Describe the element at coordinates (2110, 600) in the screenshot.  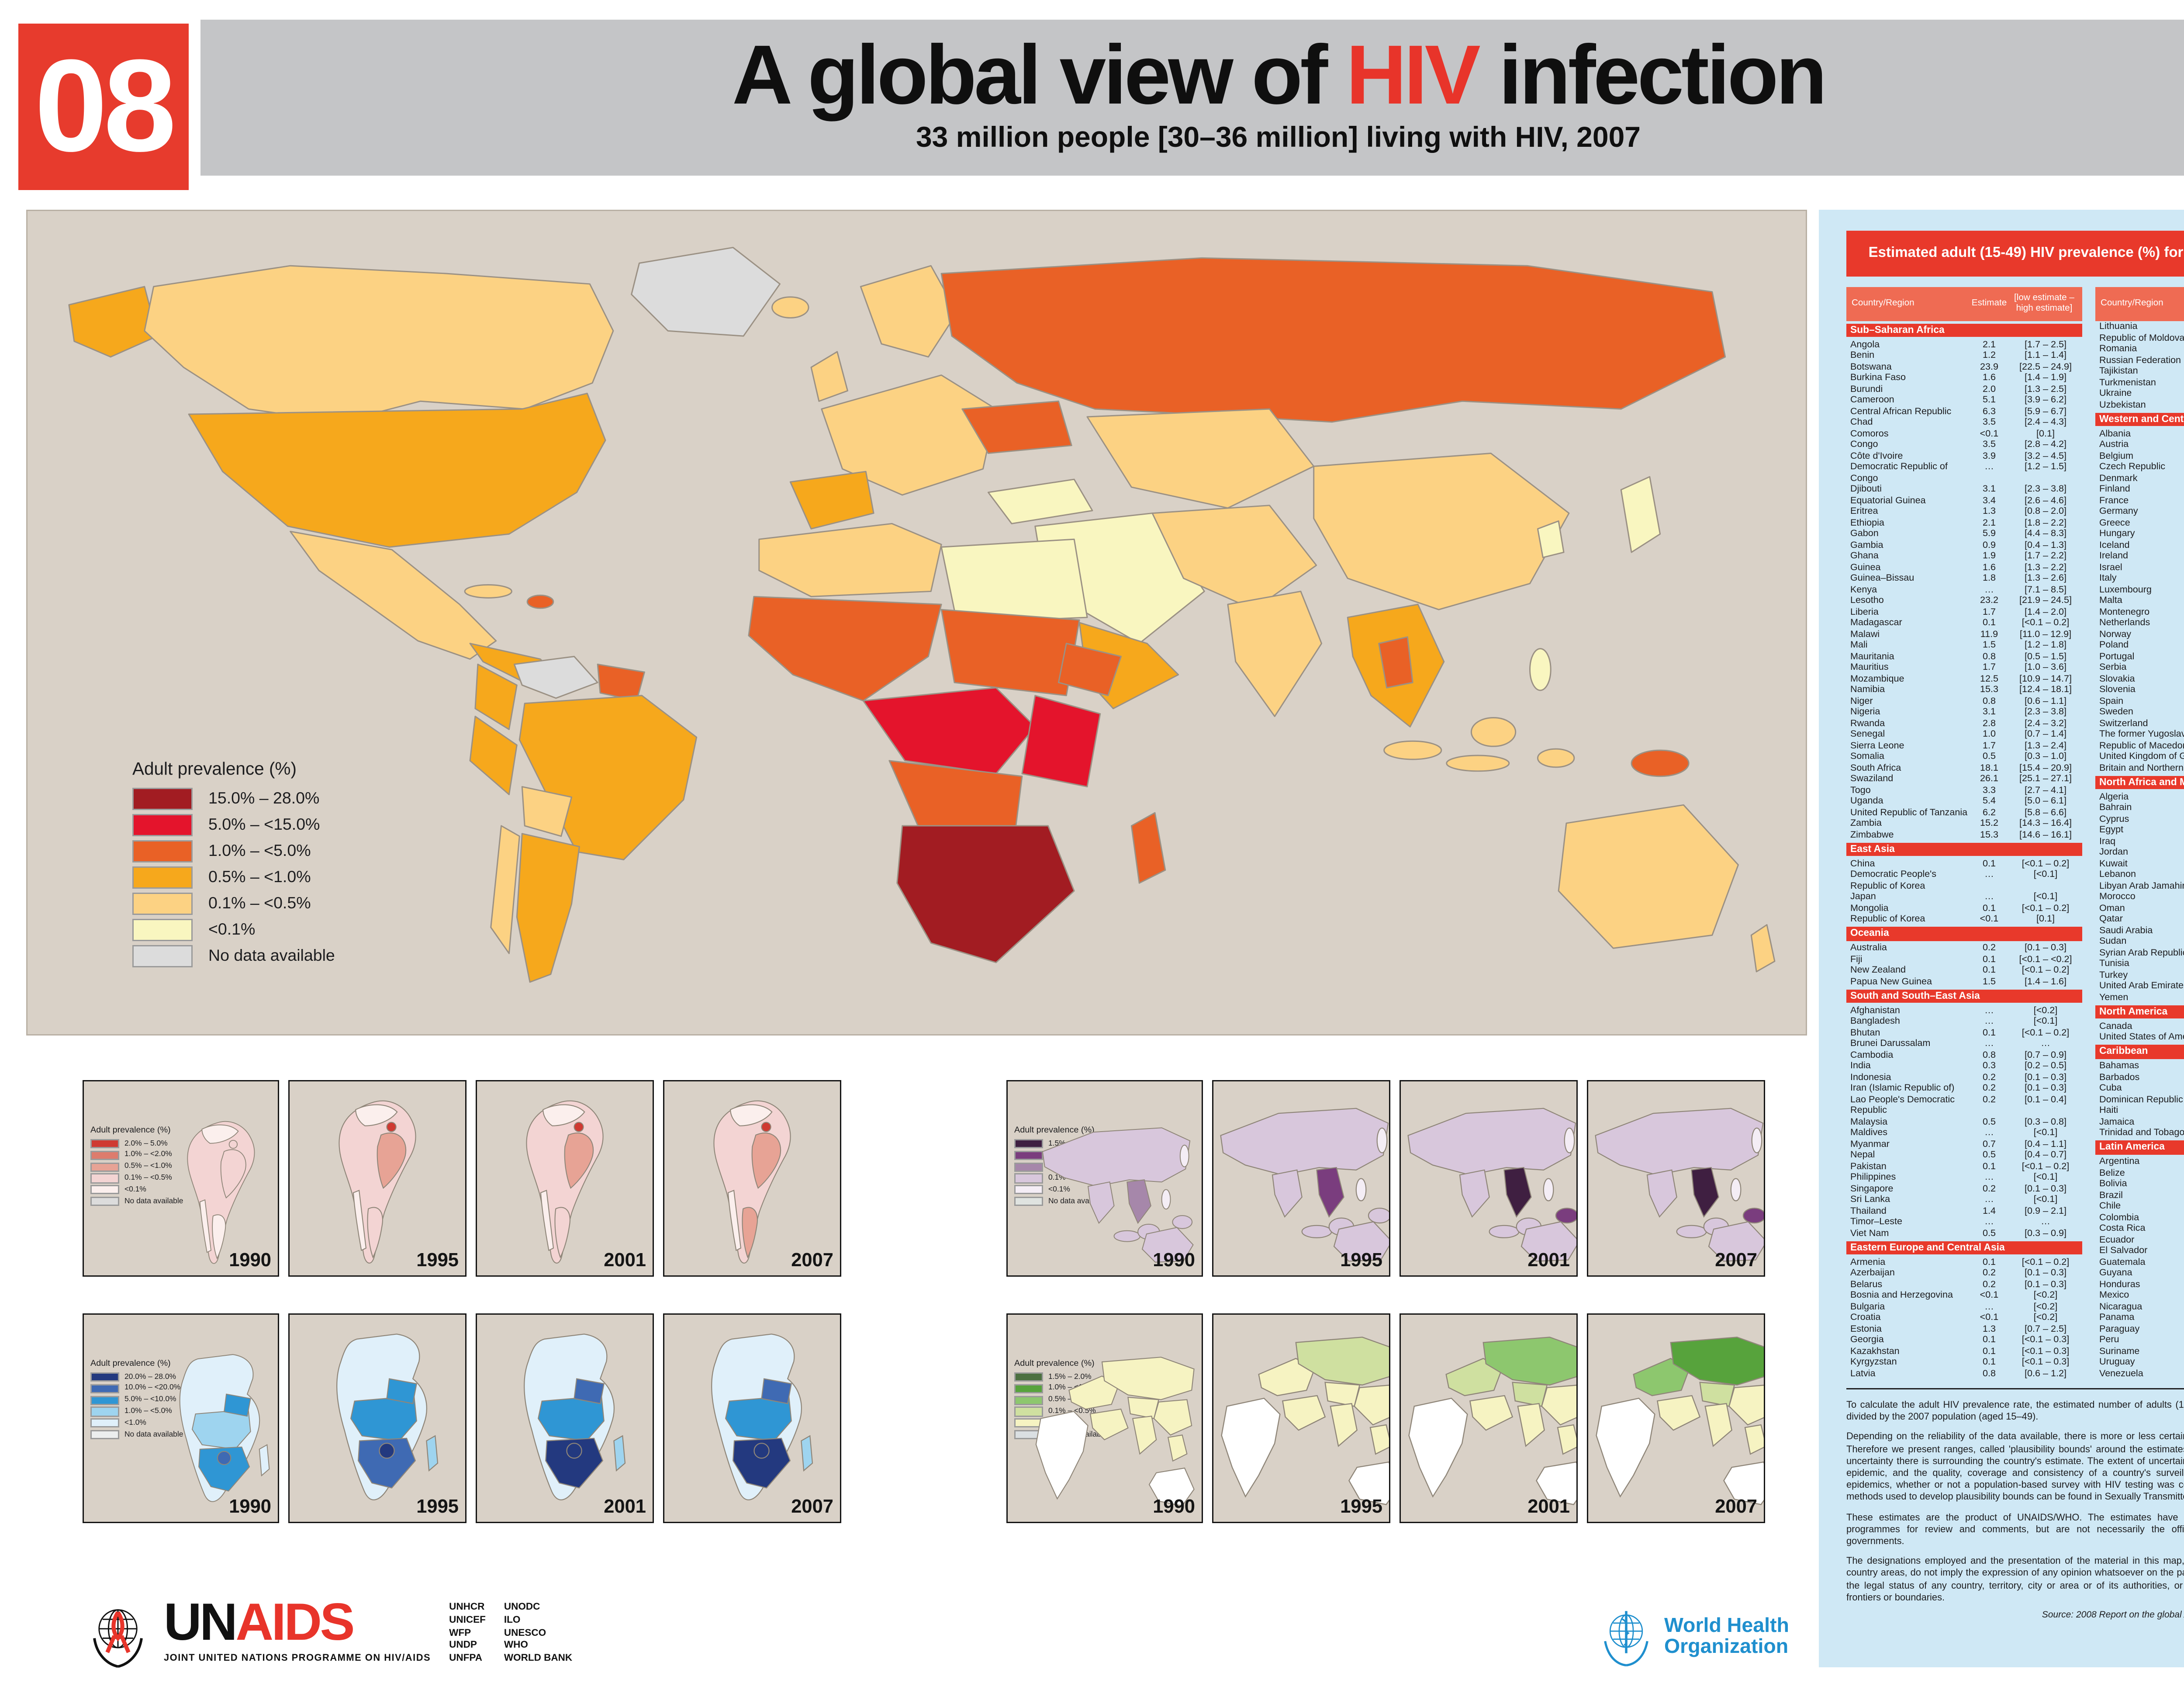
I see `country-name: Malta` at that location.